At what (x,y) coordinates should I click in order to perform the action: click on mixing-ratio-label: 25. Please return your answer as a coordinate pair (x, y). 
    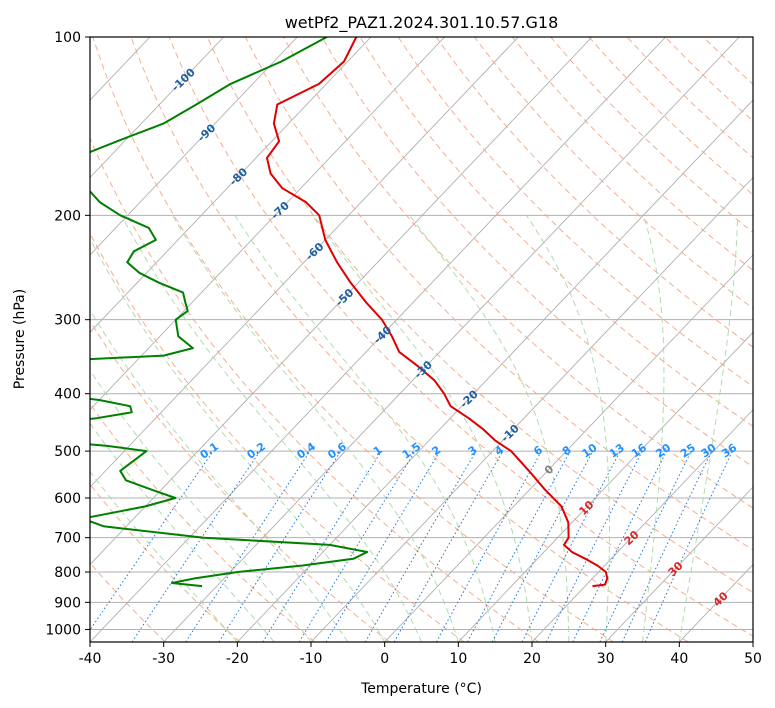
    Looking at the image, I should click on (688, 450).